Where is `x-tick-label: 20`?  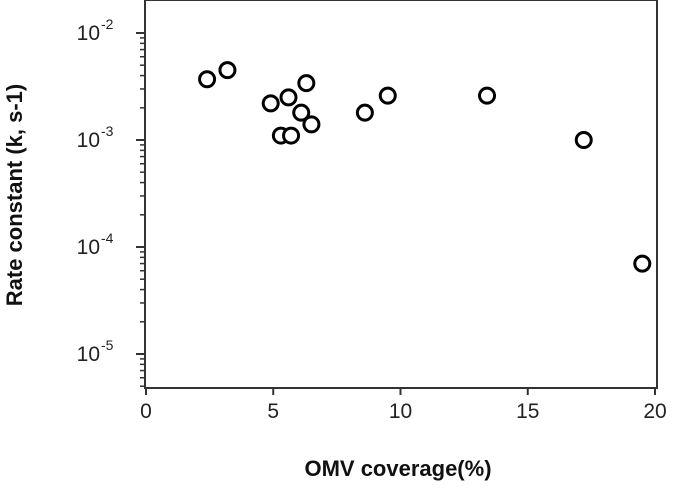
x-tick-label: 20 is located at coordinates (654, 411).